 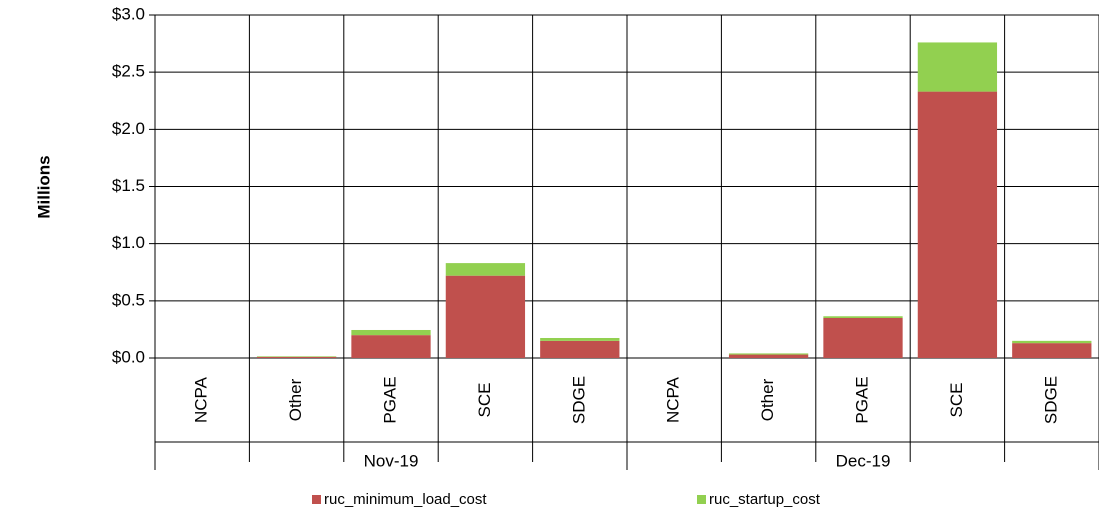 What do you see at coordinates (391, 460) in the screenshot?
I see `group-label: Nov-19` at bounding box center [391, 460].